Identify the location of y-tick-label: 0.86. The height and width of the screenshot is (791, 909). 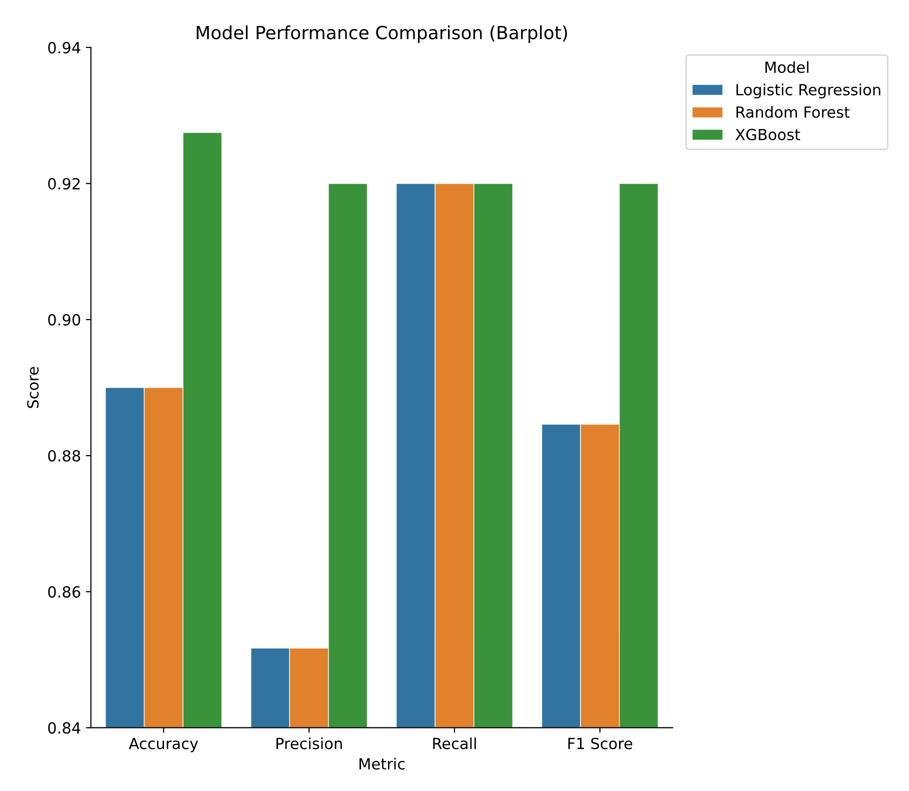
(64, 592).